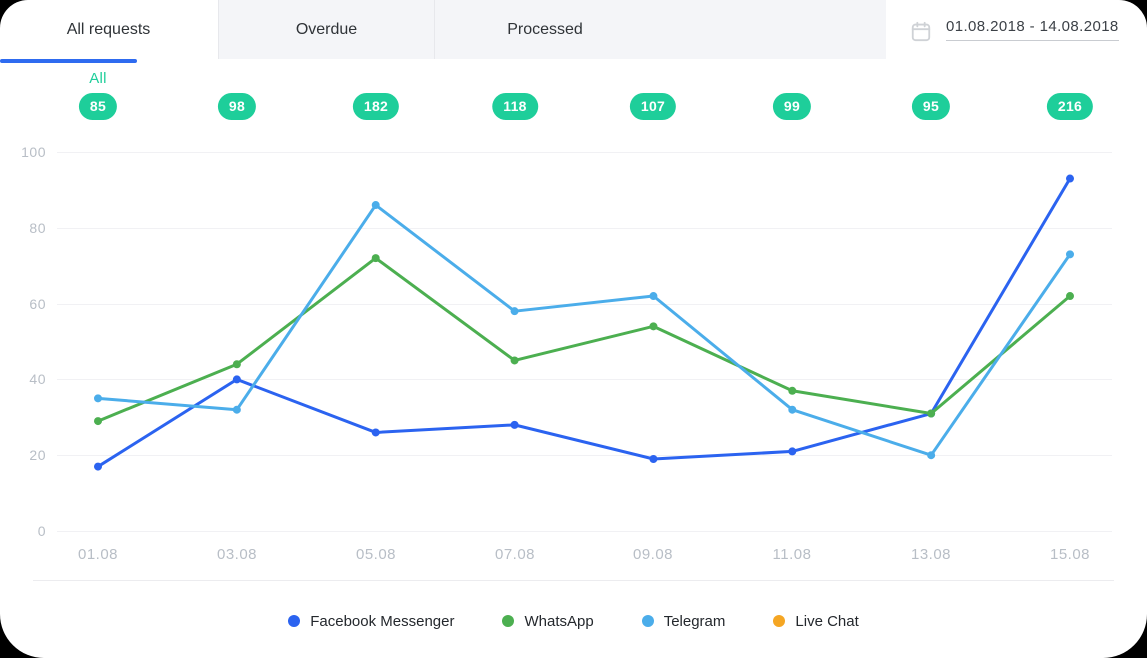  Describe the element at coordinates (376, 106) in the screenshot. I see `day-total-badge: 182` at that location.